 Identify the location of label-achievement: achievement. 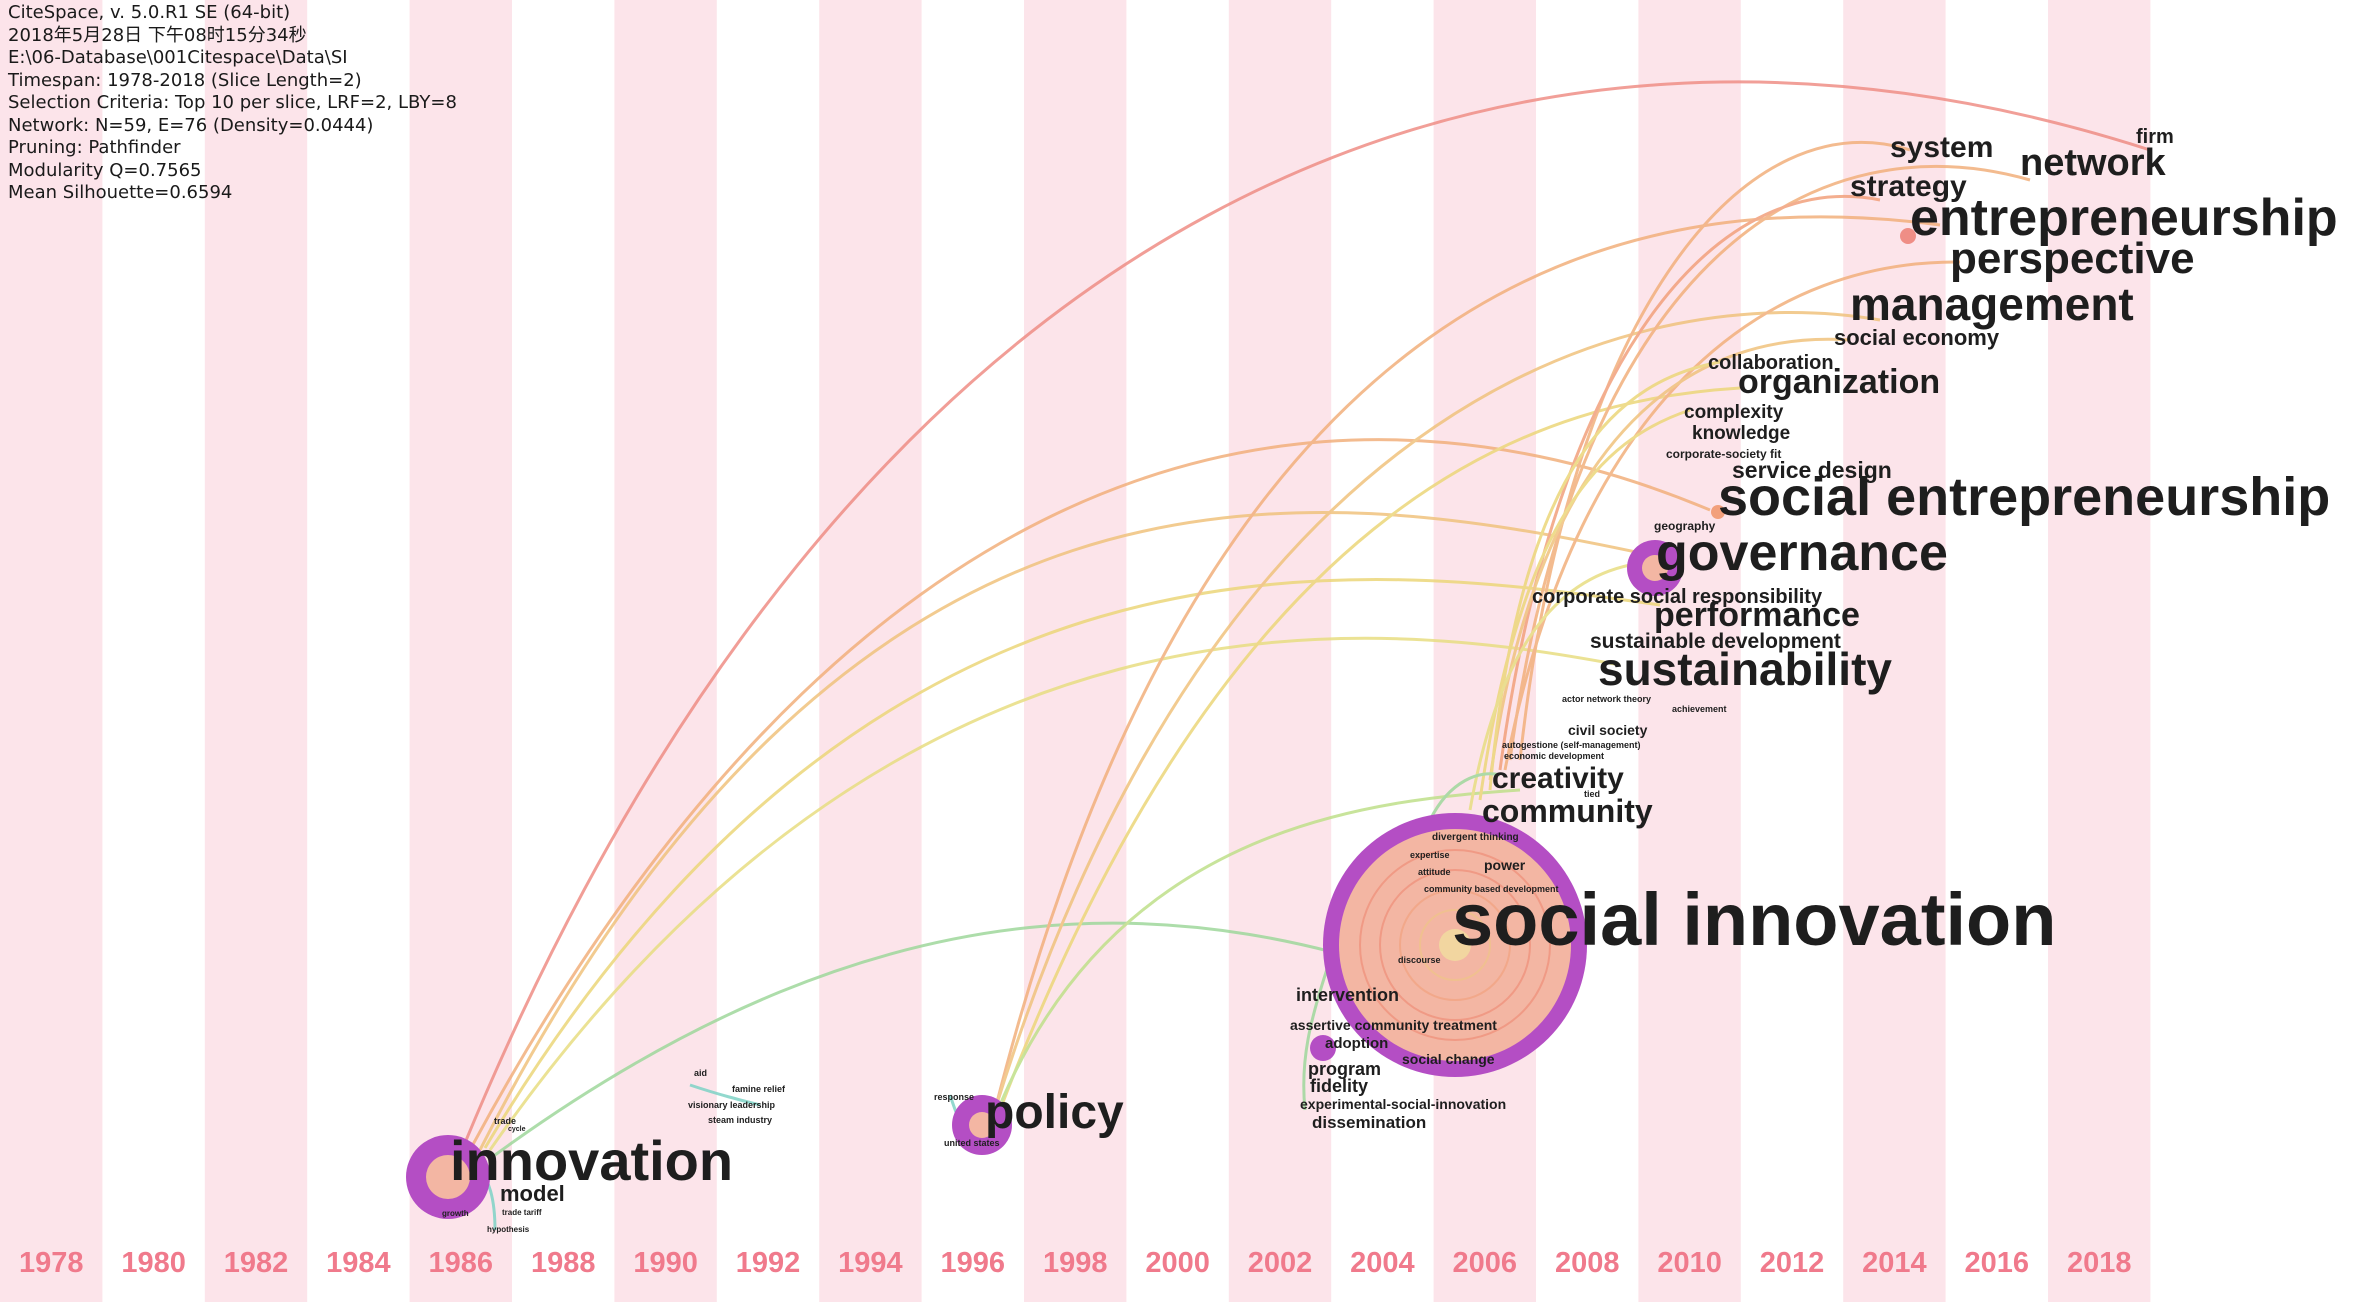
(1699, 709).